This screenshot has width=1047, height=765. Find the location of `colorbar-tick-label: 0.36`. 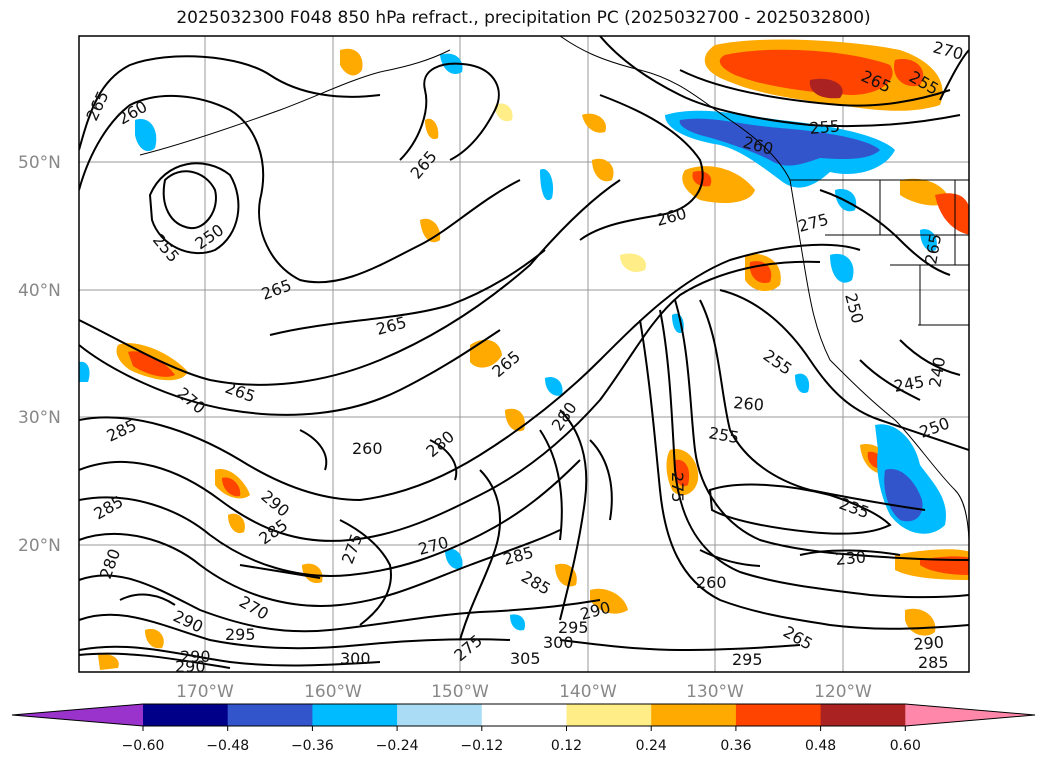

colorbar-tick-label: 0.36 is located at coordinates (735, 746).